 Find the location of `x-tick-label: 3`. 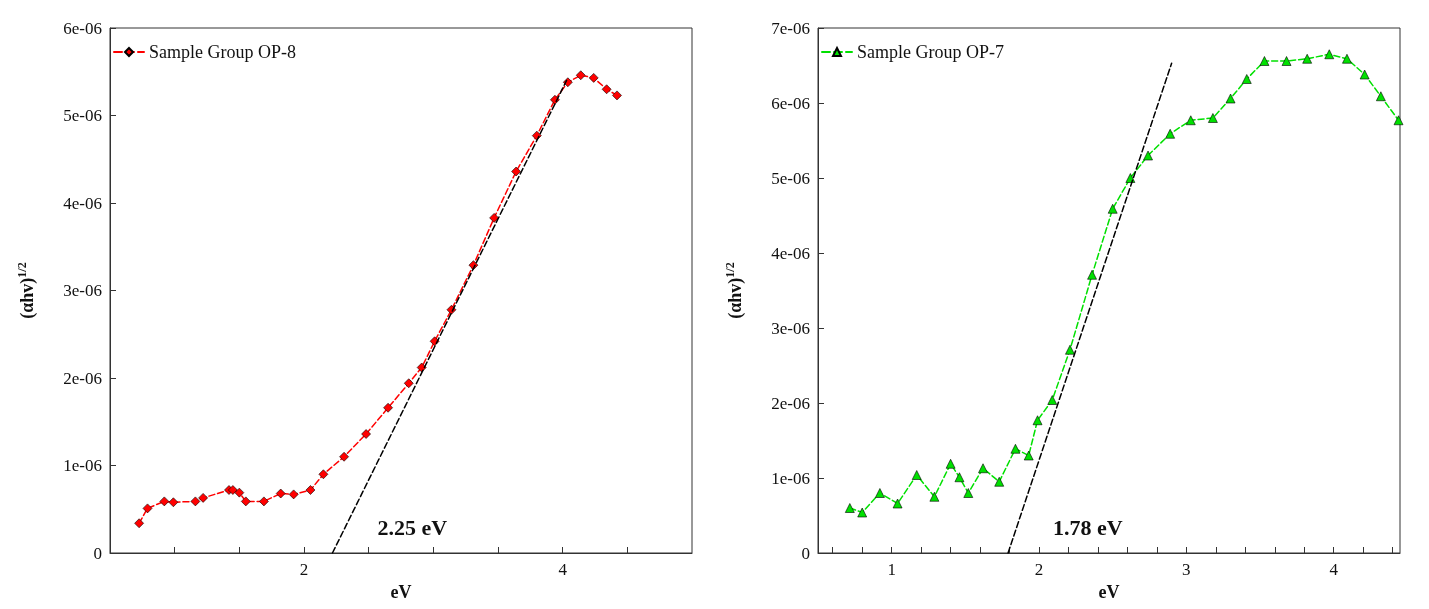

x-tick-label: 3 is located at coordinates (1186, 569).